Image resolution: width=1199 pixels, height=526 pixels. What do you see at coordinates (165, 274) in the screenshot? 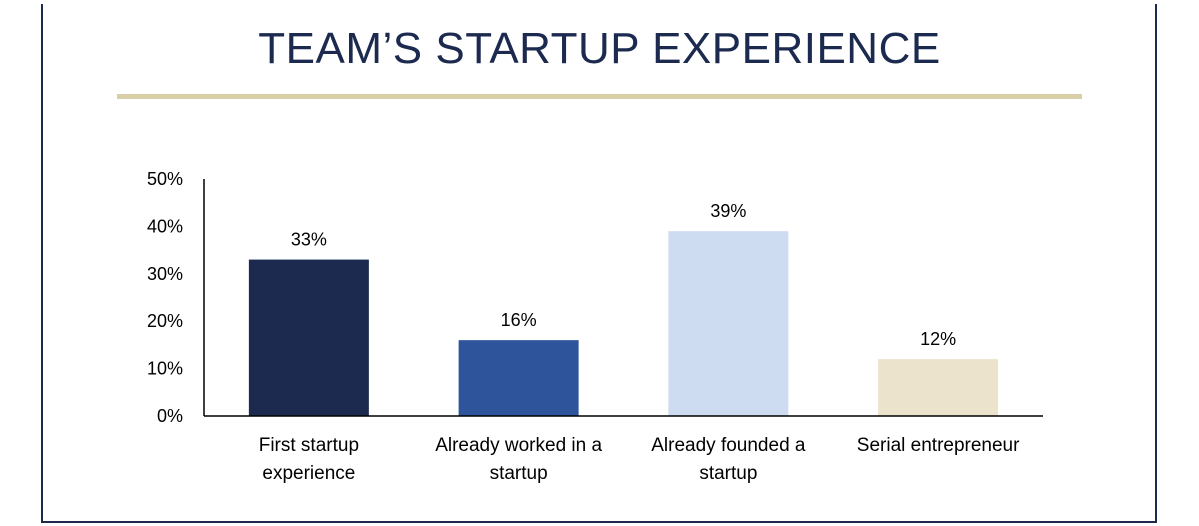
I see `y-tick-label: 30%` at bounding box center [165, 274].